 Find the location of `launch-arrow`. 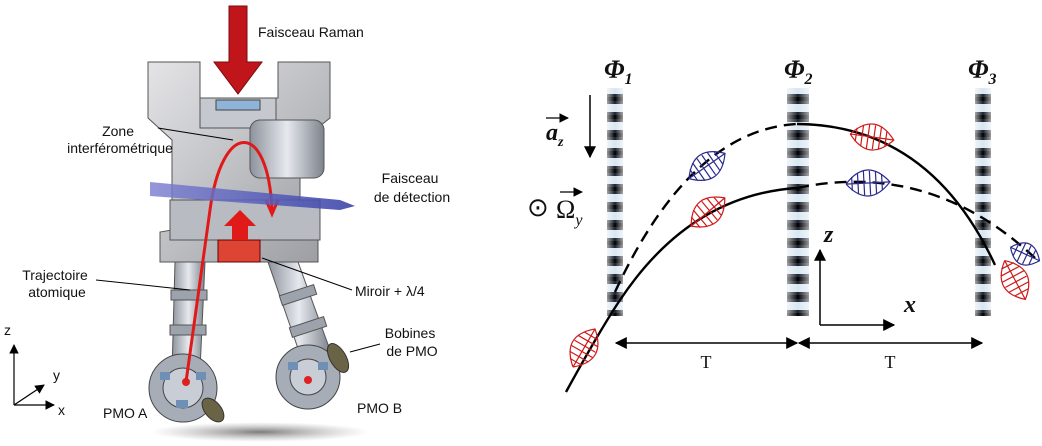

launch-arrow is located at coordinates (240, 225).